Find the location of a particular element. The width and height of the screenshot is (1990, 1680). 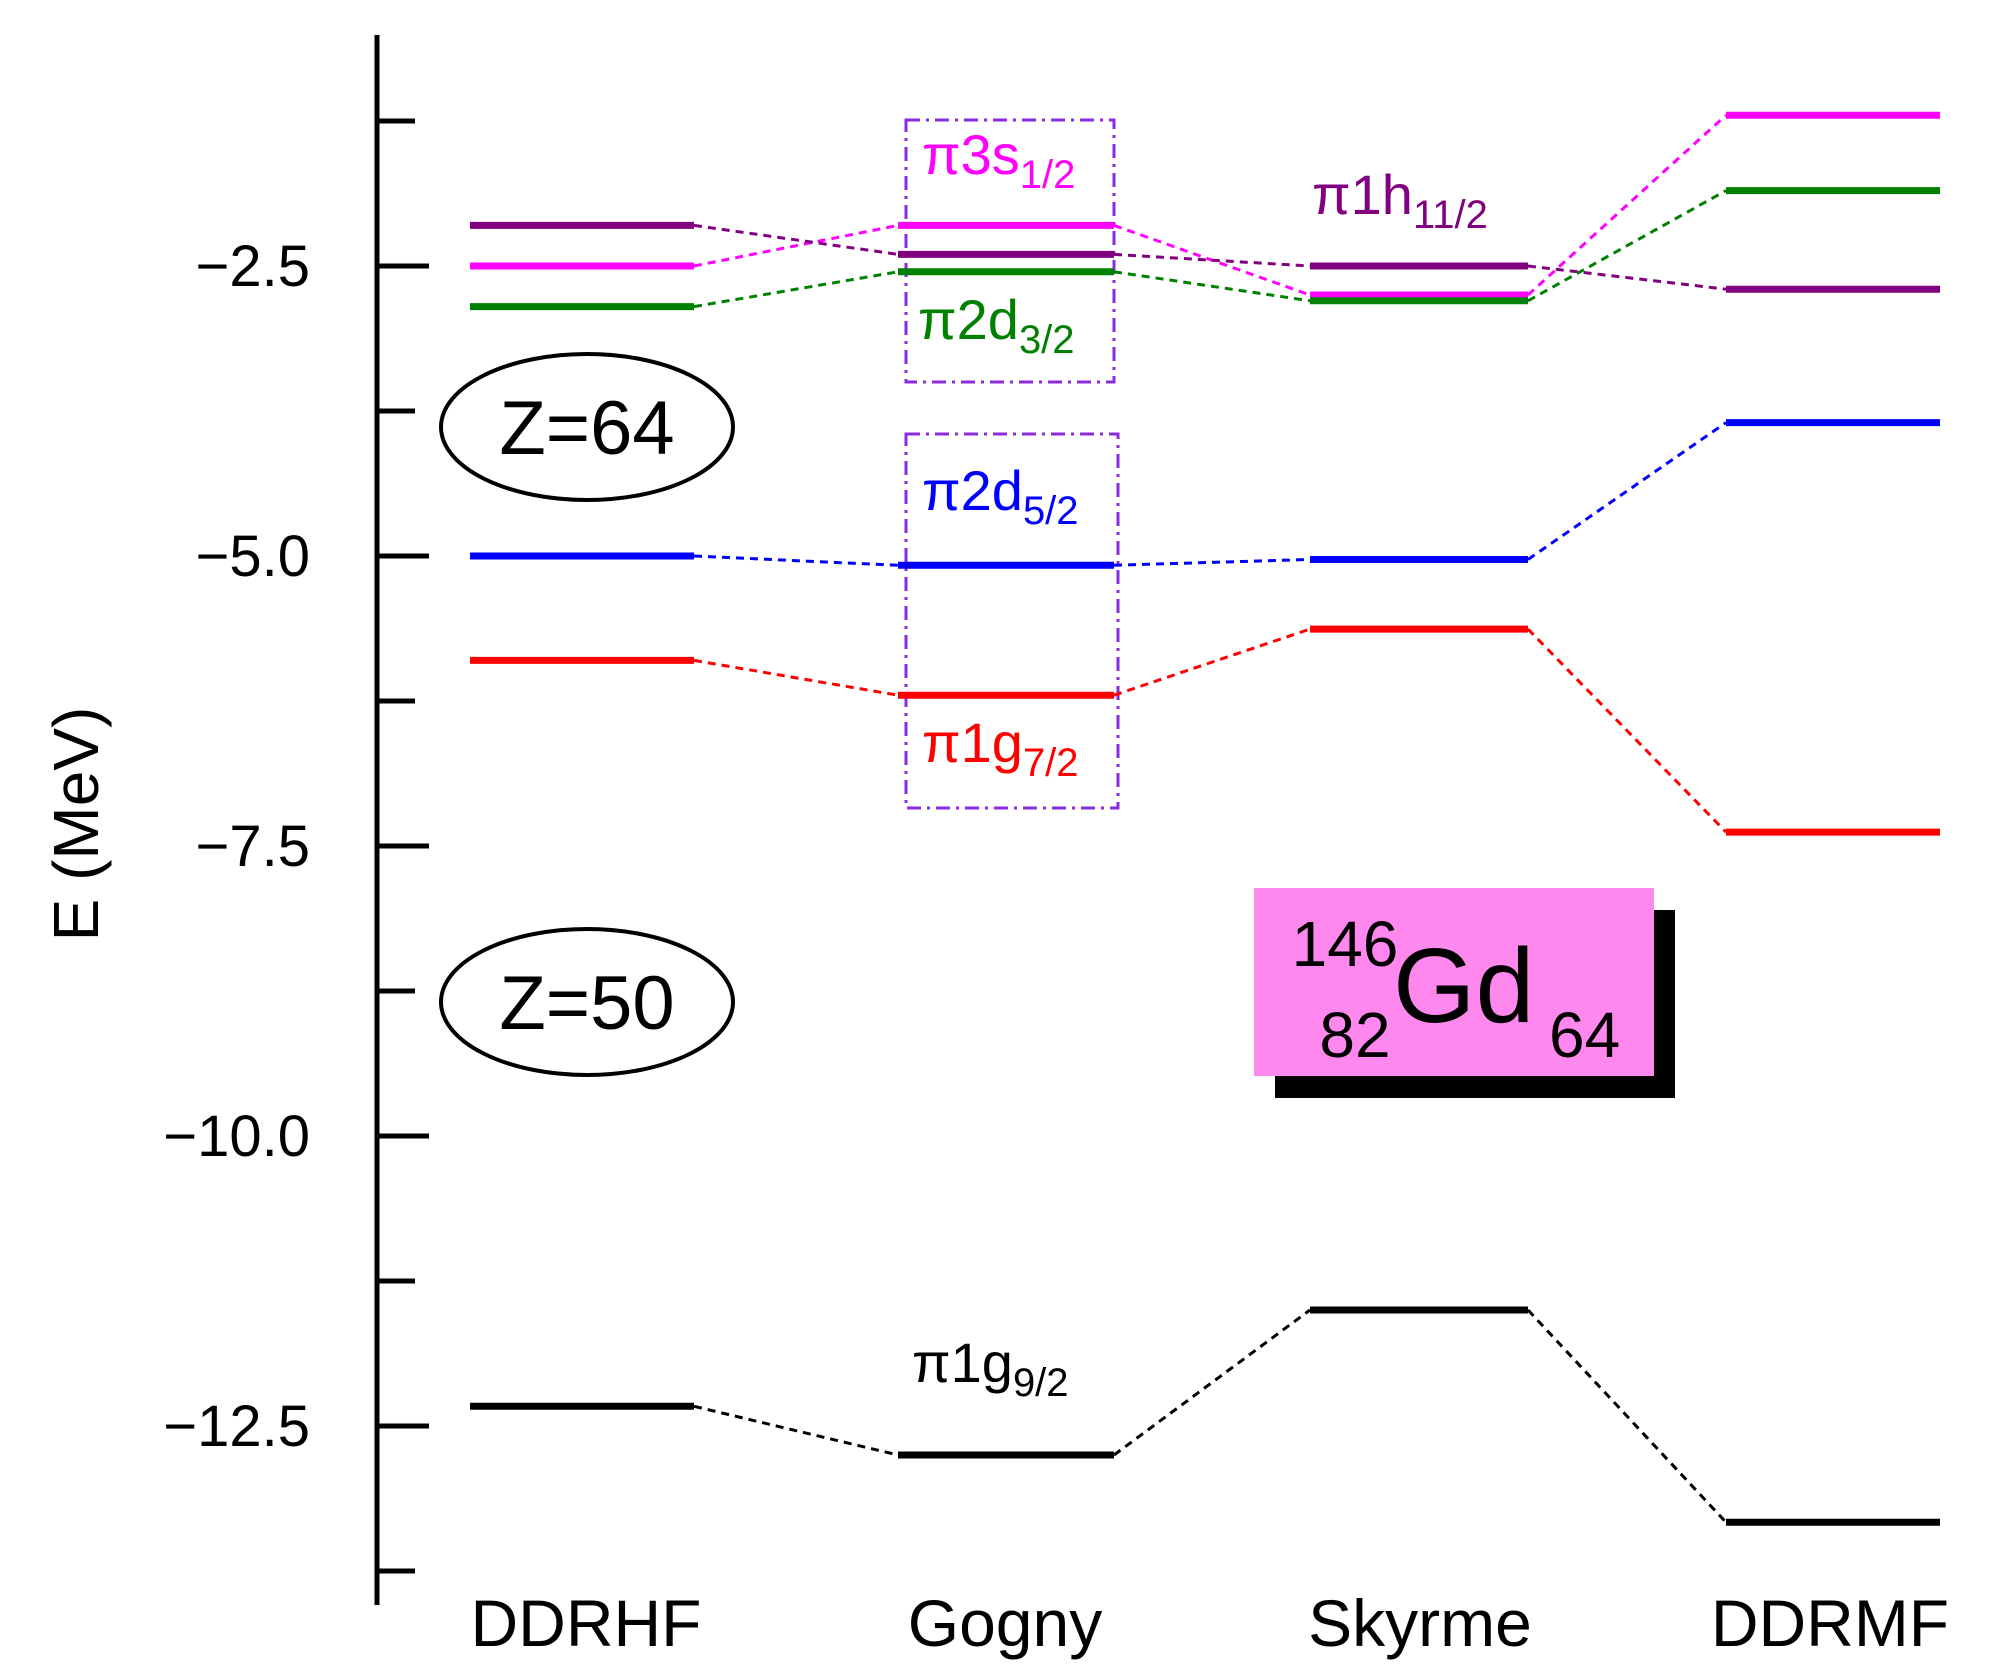

level-label-3s: π3s1/2 is located at coordinates (998, 160).